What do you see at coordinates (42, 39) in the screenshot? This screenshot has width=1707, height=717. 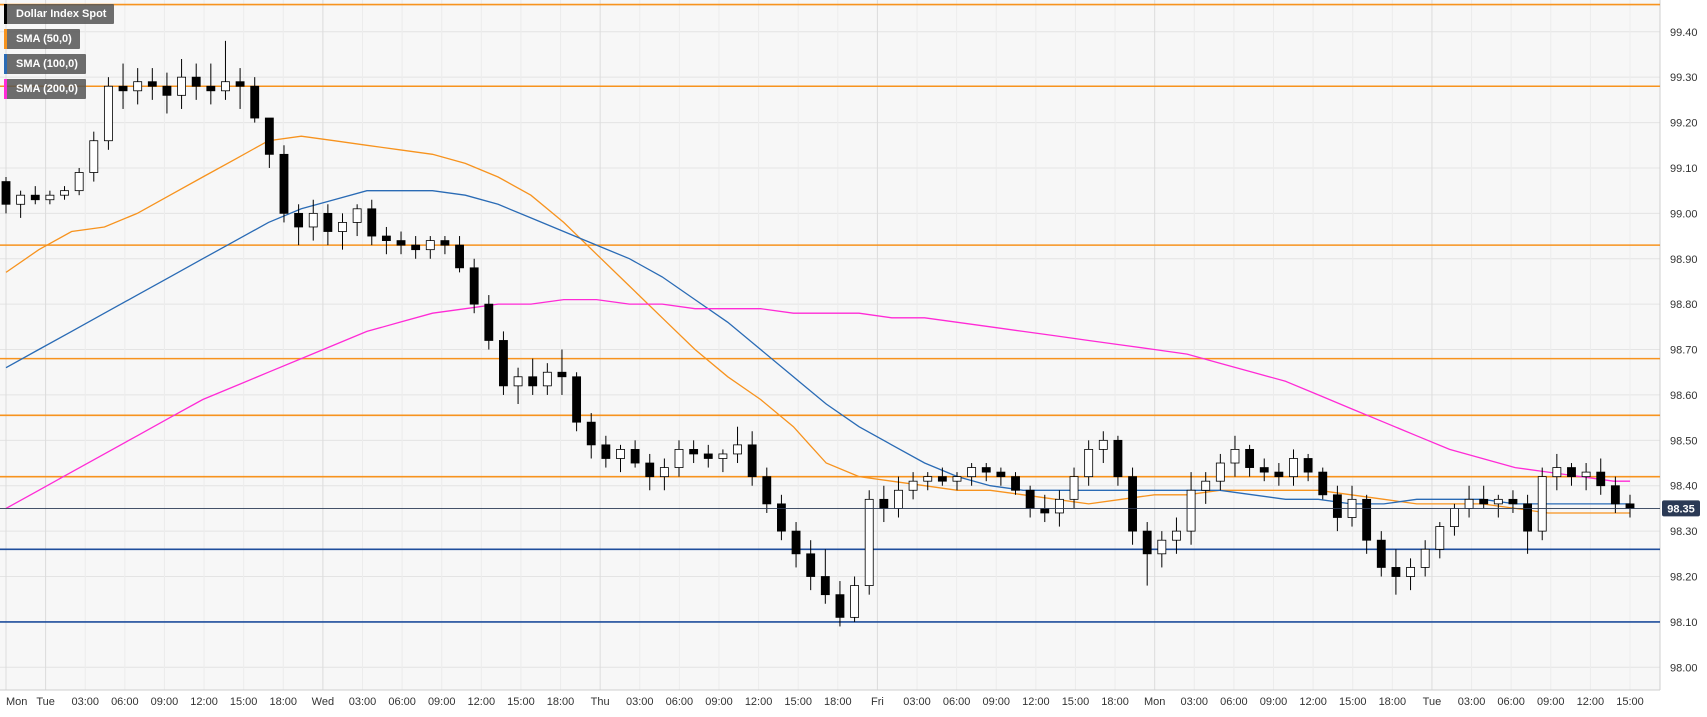 I see `legend-item-sma50: SMA (50,0)` at bounding box center [42, 39].